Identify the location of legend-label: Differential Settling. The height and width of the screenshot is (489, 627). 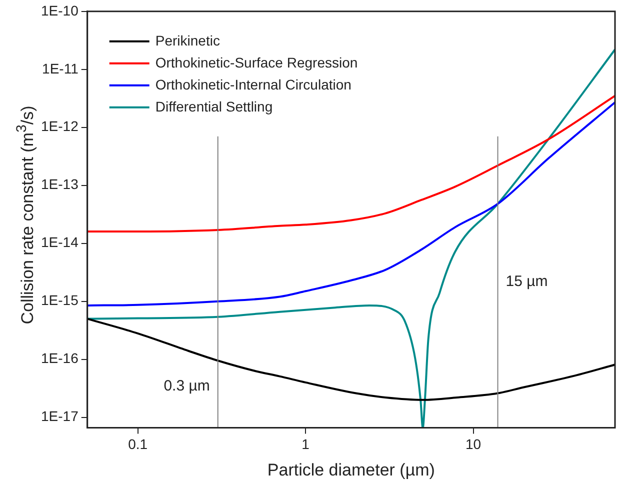
(214, 106).